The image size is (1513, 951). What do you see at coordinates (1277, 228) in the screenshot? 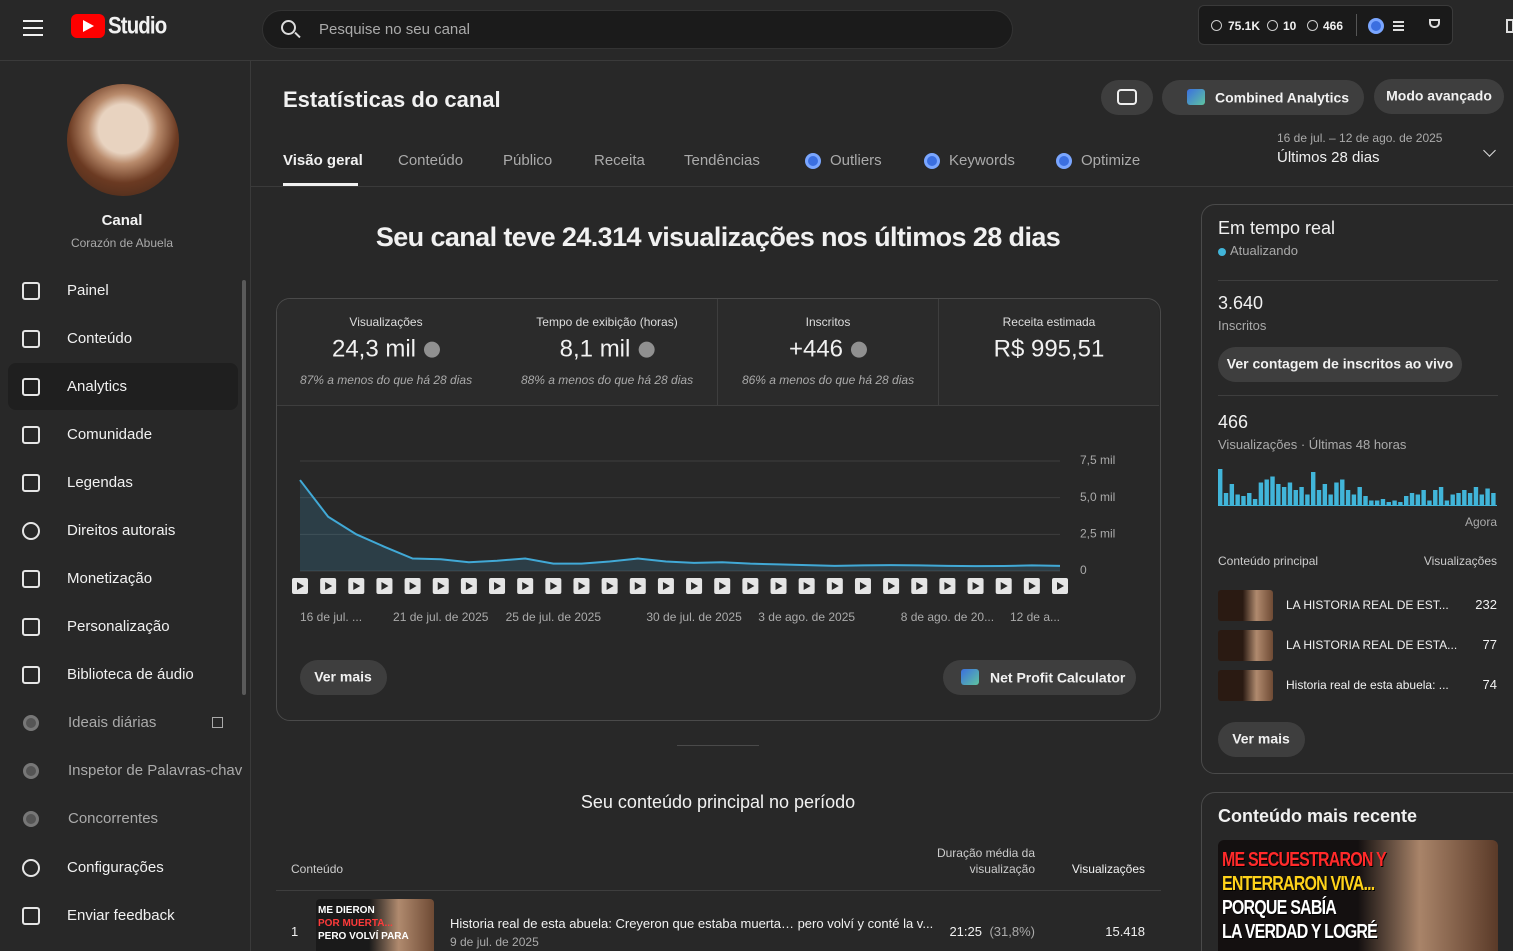
I see `card-title: Em tempo real` at bounding box center [1277, 228].